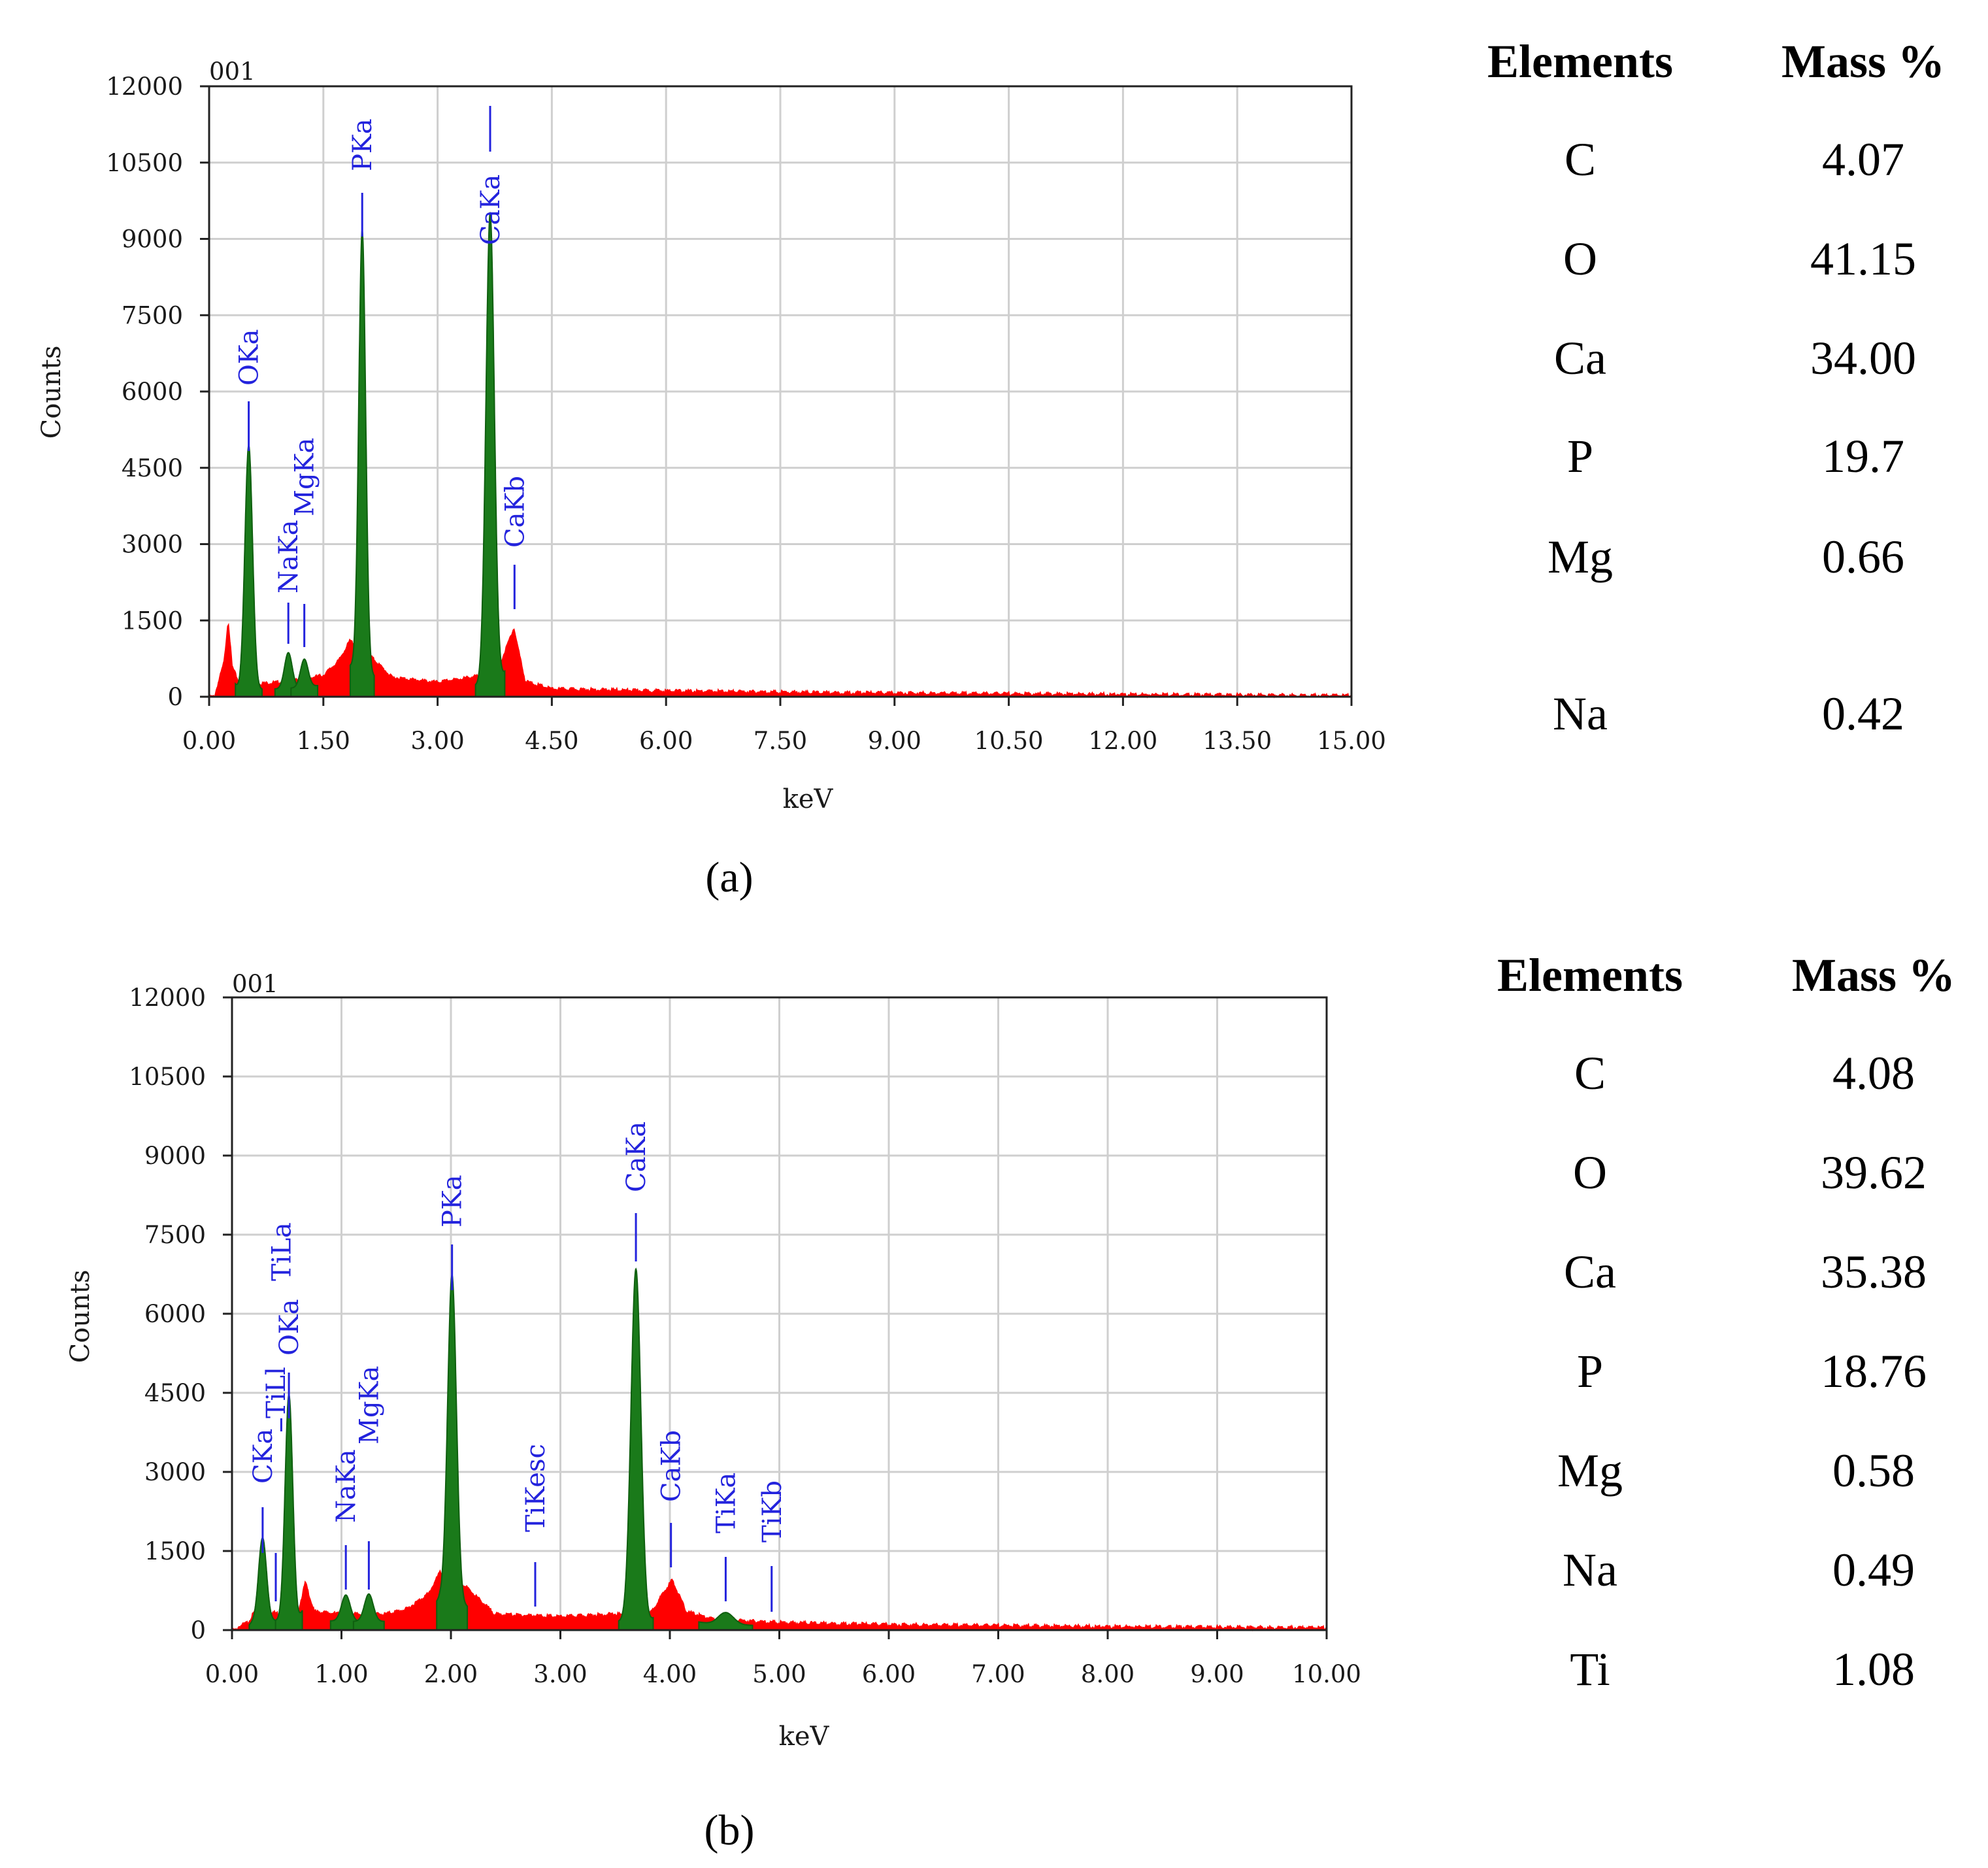  I want to click on table-a-header-elements: Elements, so click(1580, 61).